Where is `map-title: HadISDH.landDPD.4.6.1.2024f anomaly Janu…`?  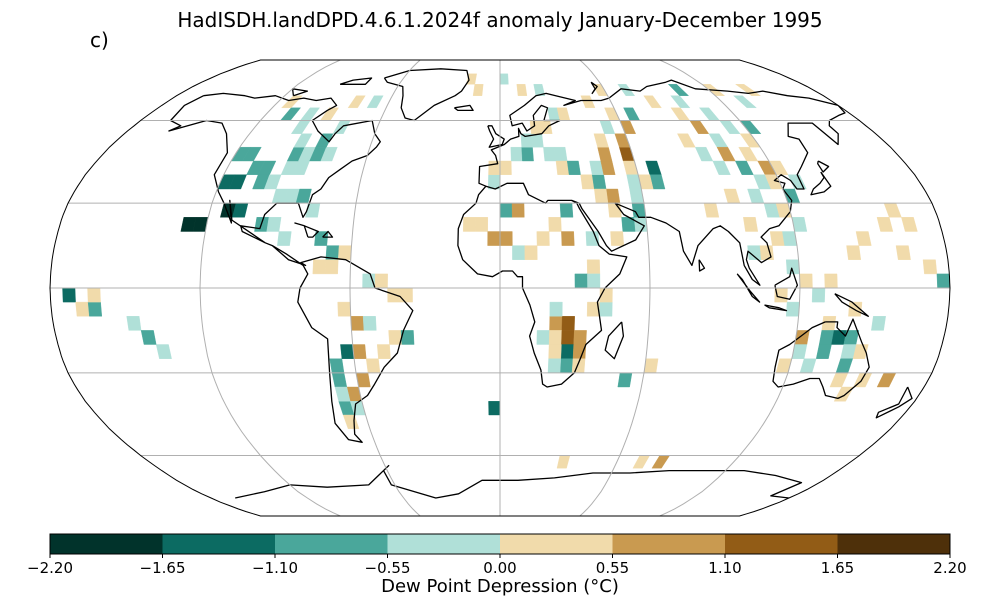
map-title: HadISDH.landDPD.4.6.1.2024f anomaly Janu… is located at coordinates (500, 20).